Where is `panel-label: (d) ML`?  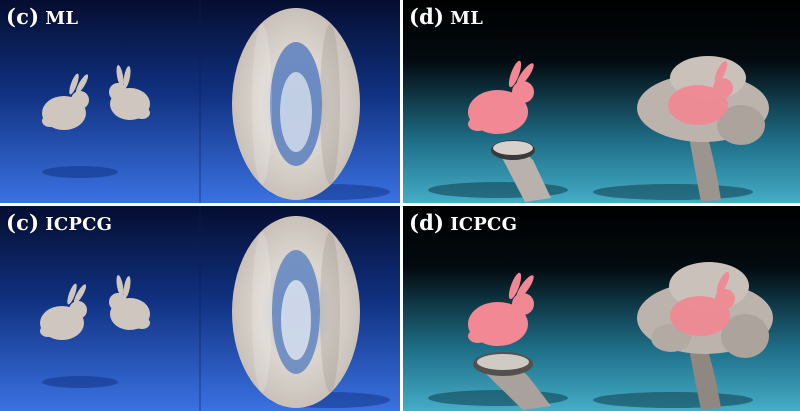
panel-label: (d) ML is located at coordinates (446, 16).